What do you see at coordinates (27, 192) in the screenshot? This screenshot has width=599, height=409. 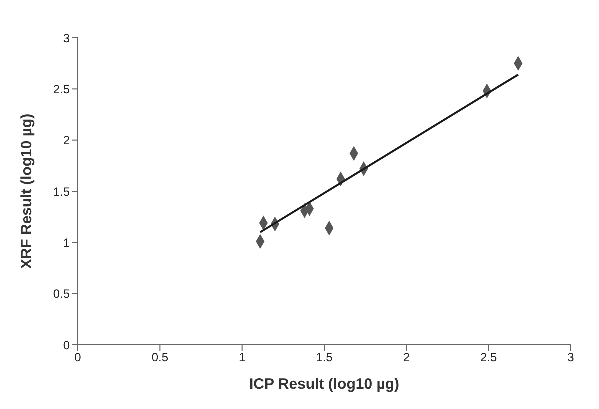 I see `y-axis-title: XRF Result (log10 µg)` at bounding box center [27, 192].